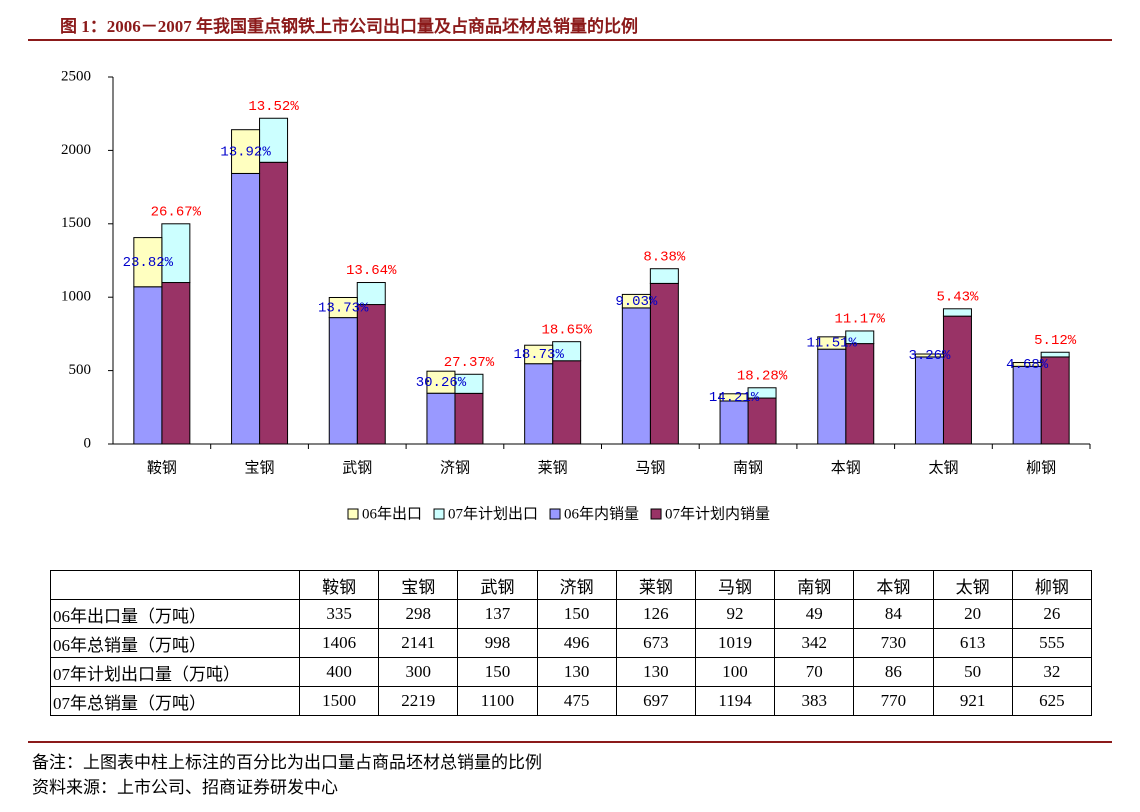 Image resolution: width=1140 pixels, height=812 pixels. Describe the element at coordinates (860, 320) in the screenshot. I see `pct-label: 11.17%` at that location.